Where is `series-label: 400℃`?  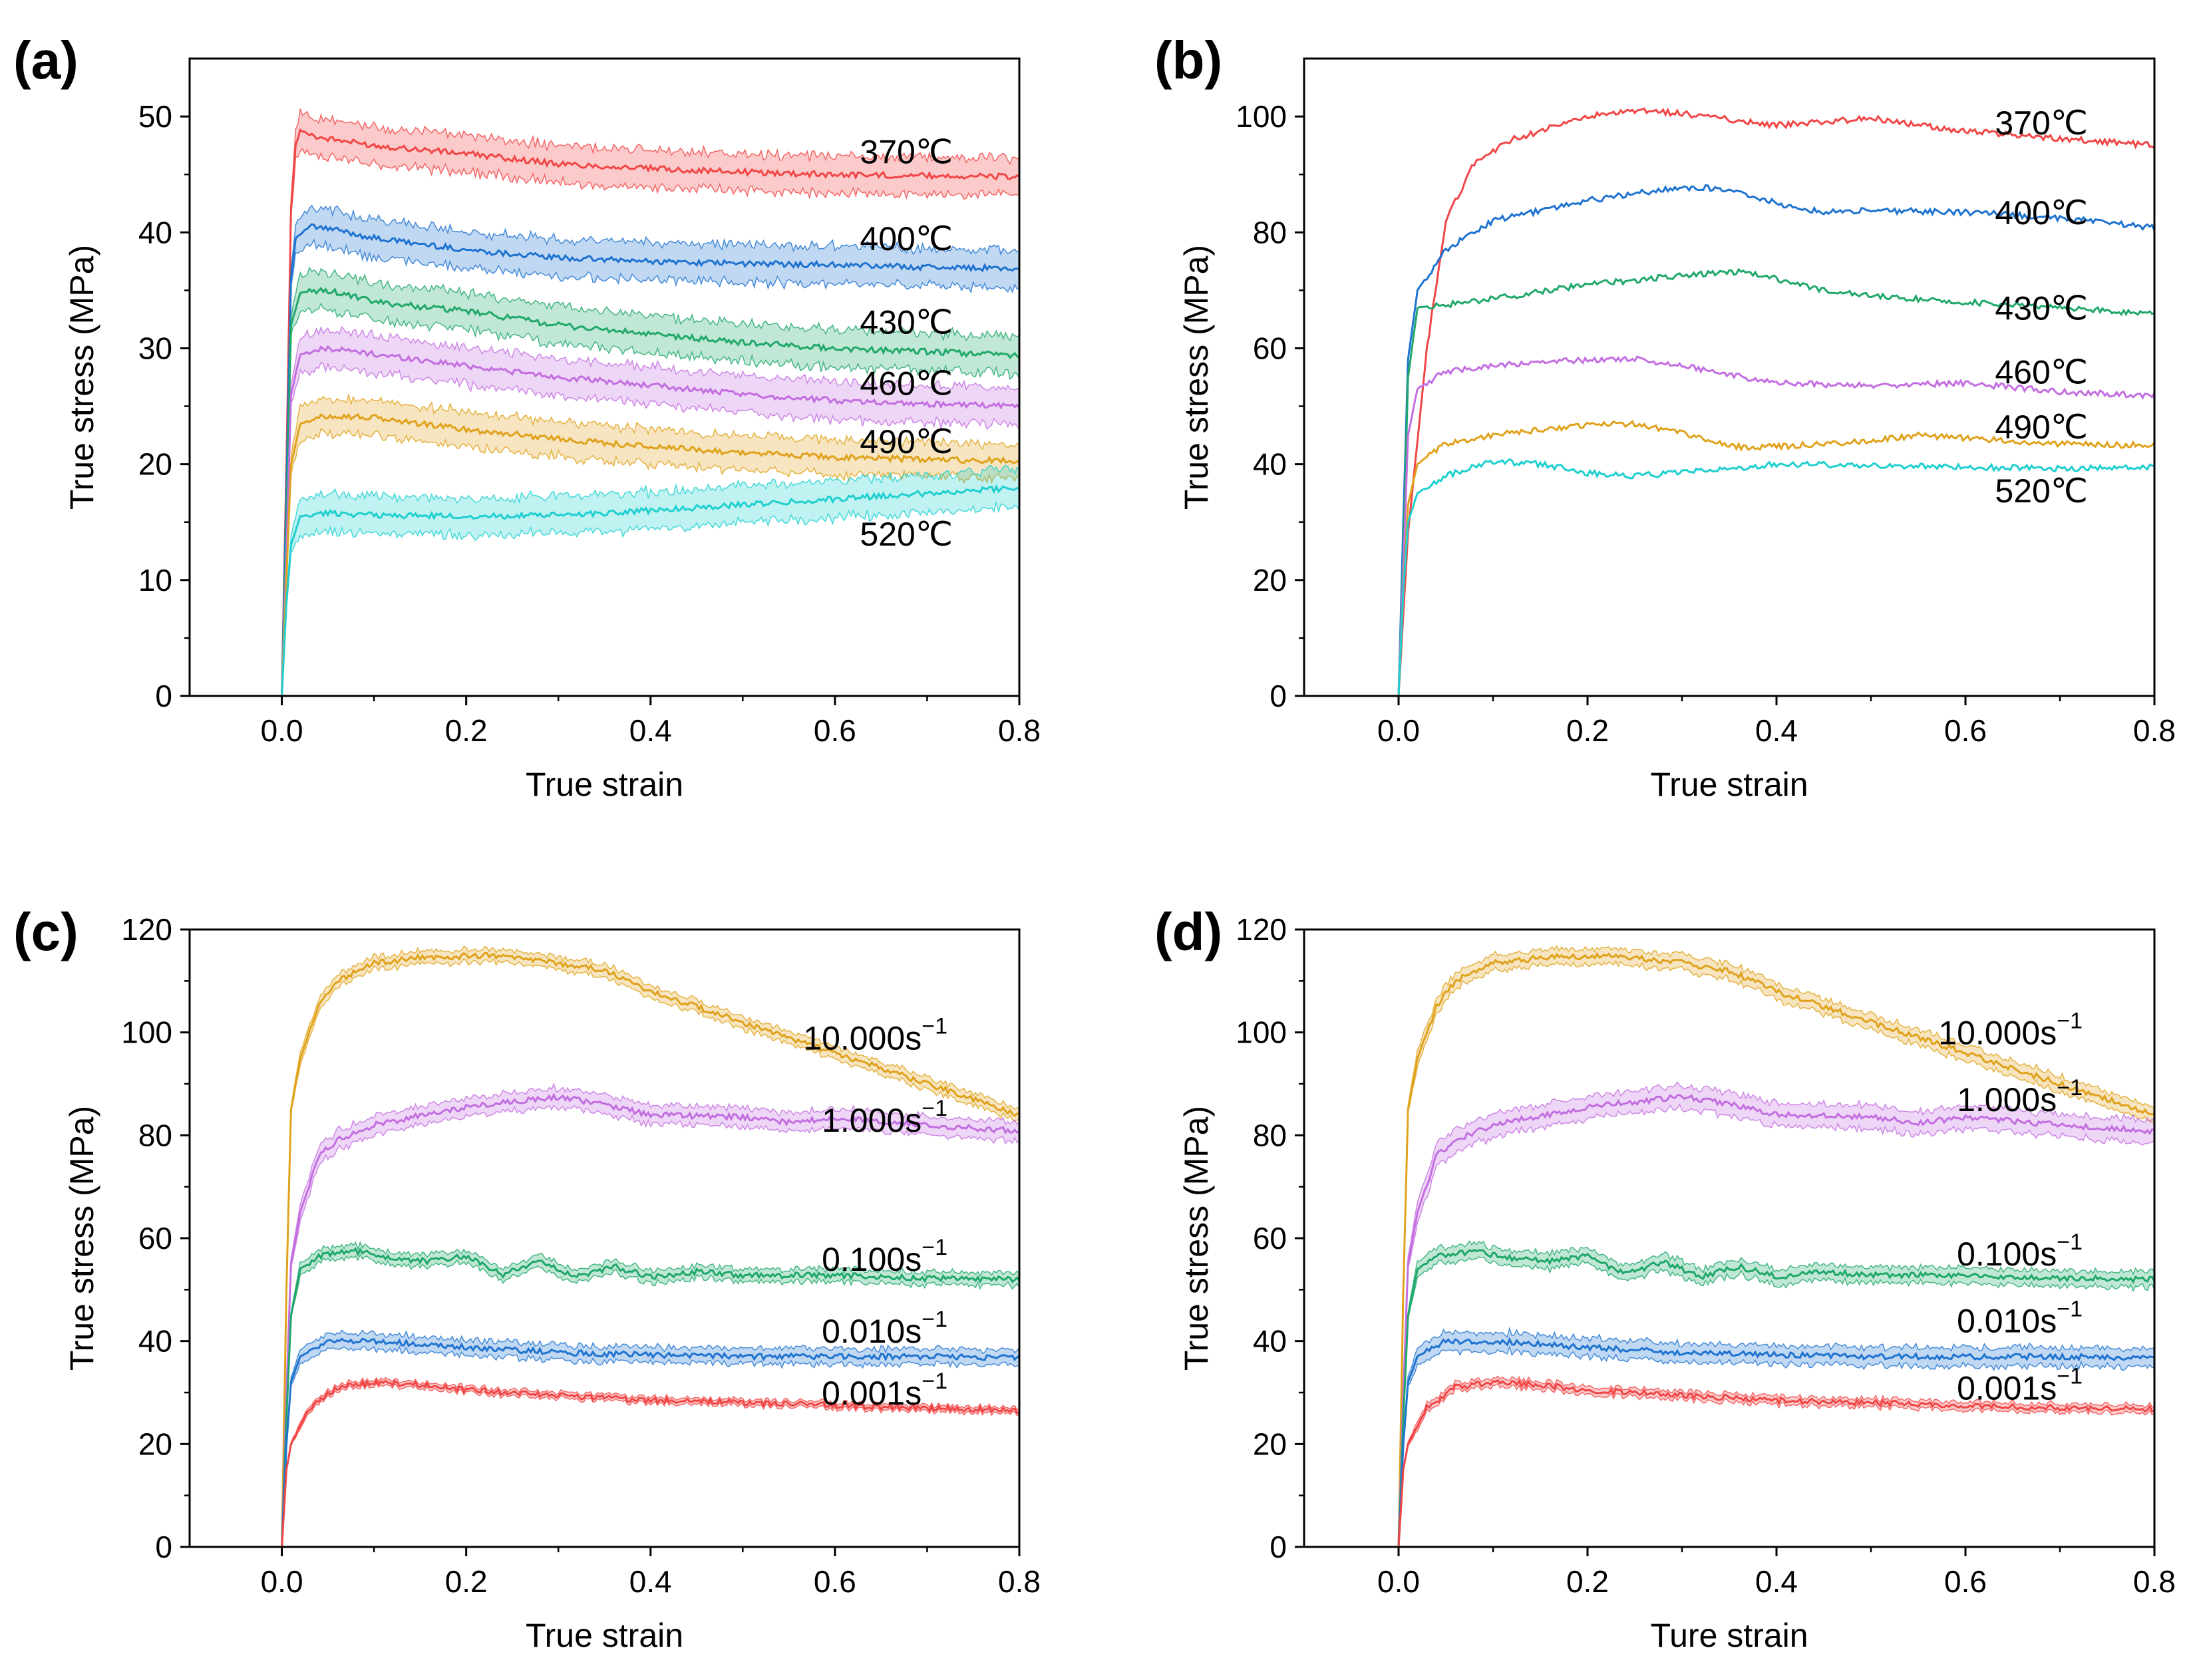
series-label: 400℃ is located at coordinates (906, 239).